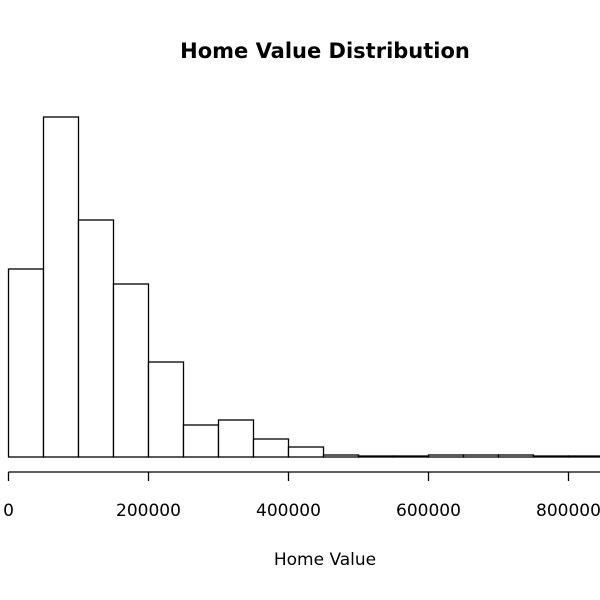 This screenshot has width=600, height=600. What do you see at coordinates (568, 511) in the screenshot?
I see `x-tick-label: 800000` at bounding box center [568, 511].